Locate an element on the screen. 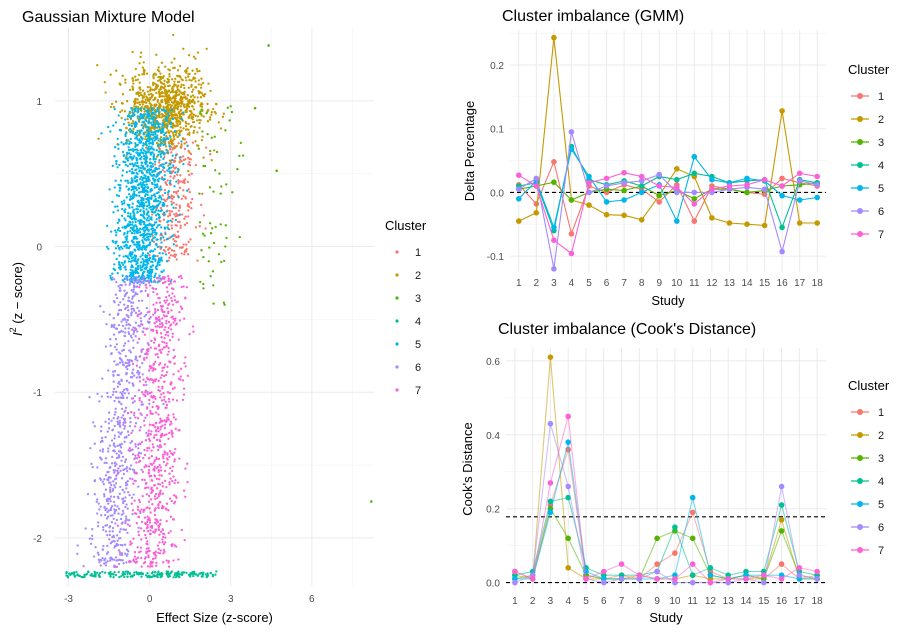 The width and height of the screenshot is (910, 632). y-tick-label: 0.6 is located at coordinates (493, 362).